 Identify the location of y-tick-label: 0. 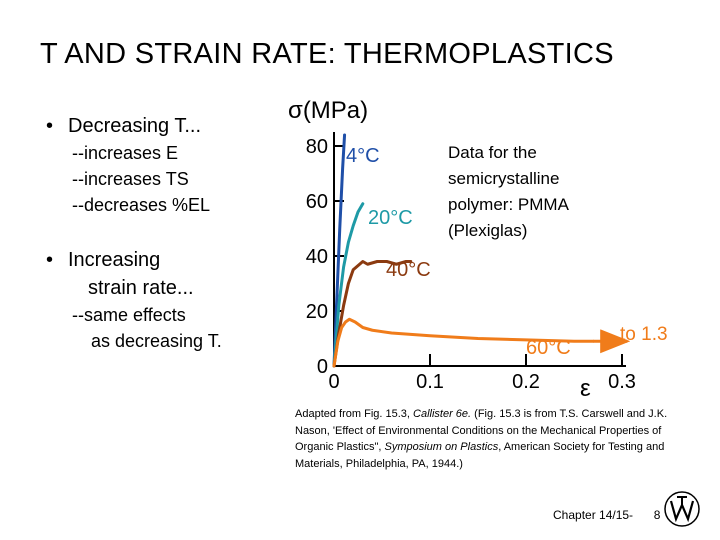
(322, 367).